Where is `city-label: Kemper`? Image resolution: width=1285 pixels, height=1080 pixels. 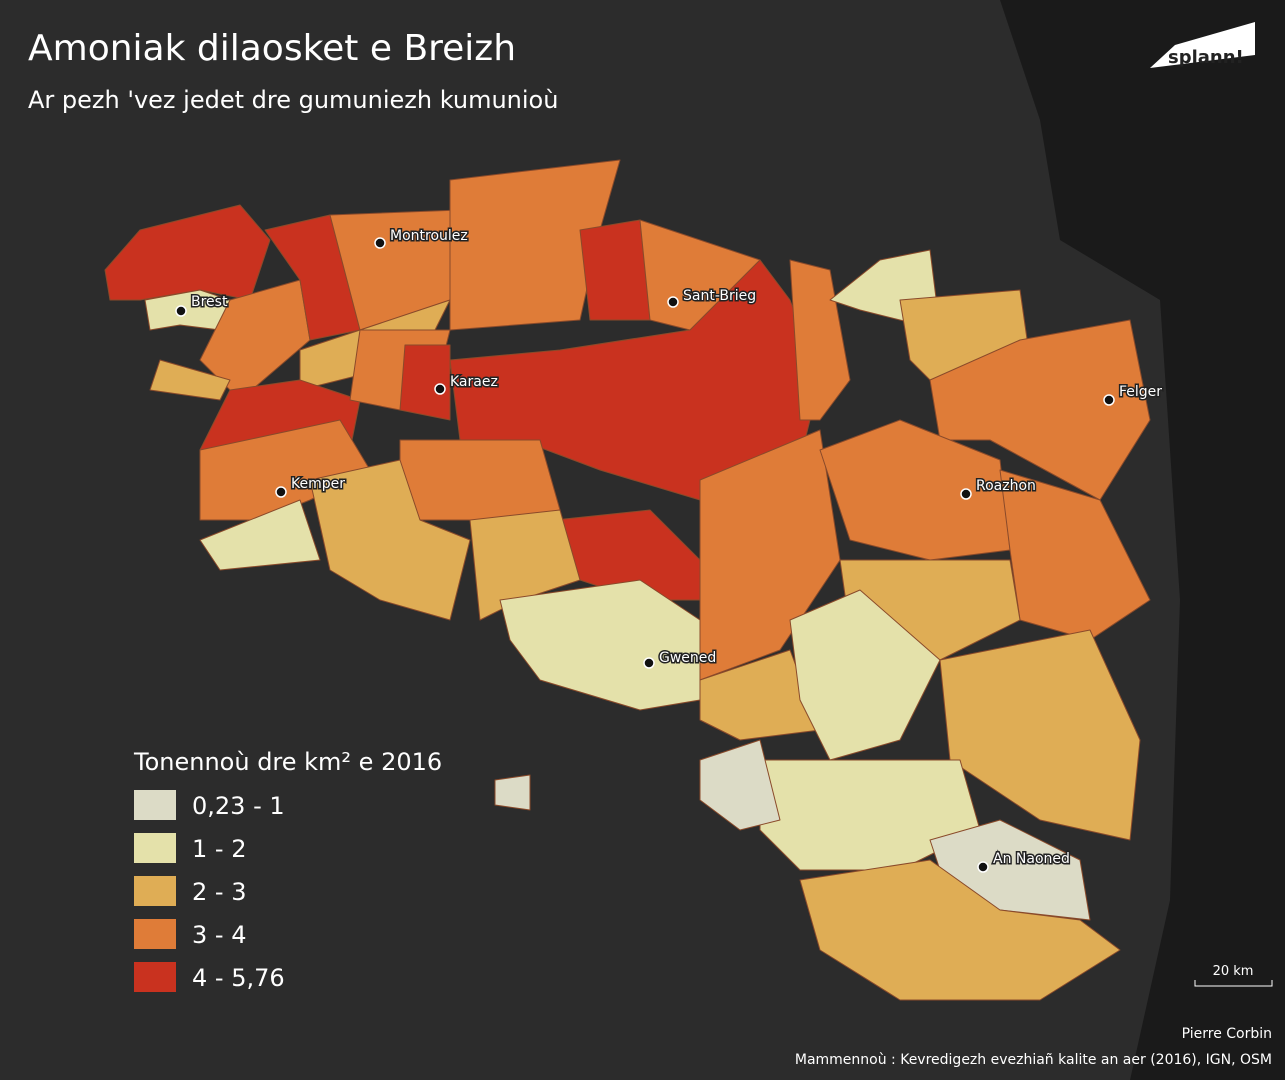 city-label: Kemper is located at coordinates (318, 484).